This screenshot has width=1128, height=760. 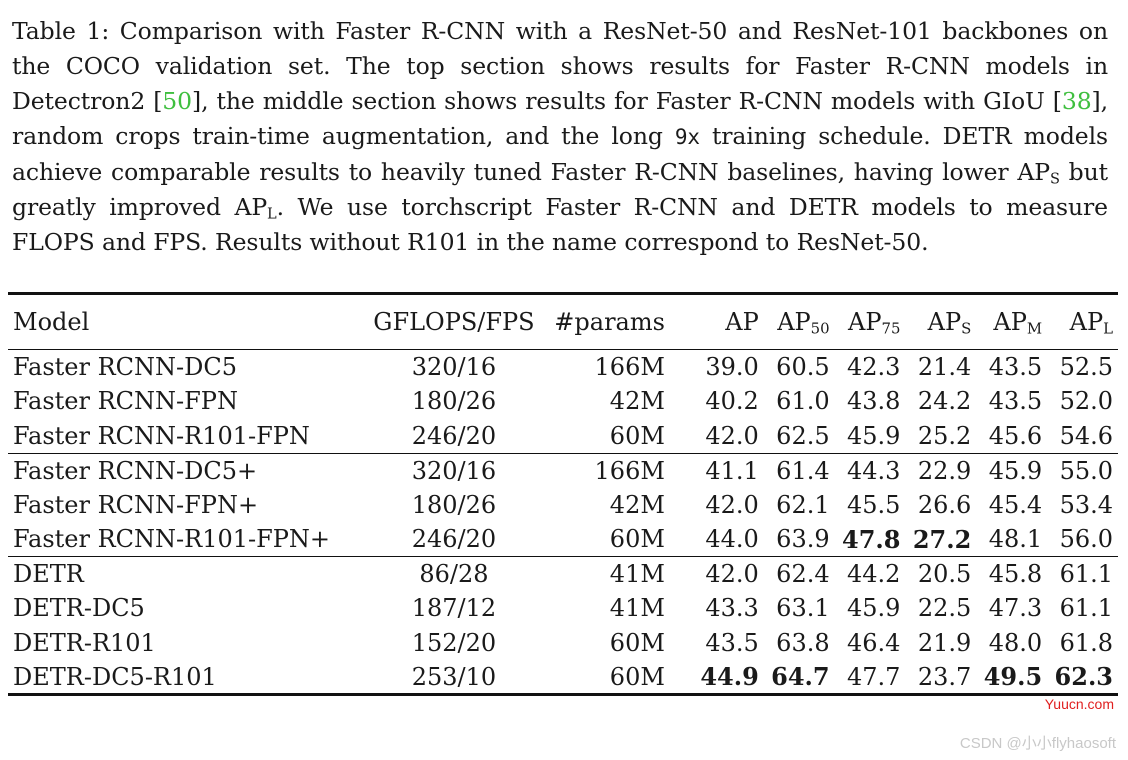 What do you see at coordinates (1018, 323) in the screenshot?
I see `header-apm: APM` at bounding box center [1018, 323].